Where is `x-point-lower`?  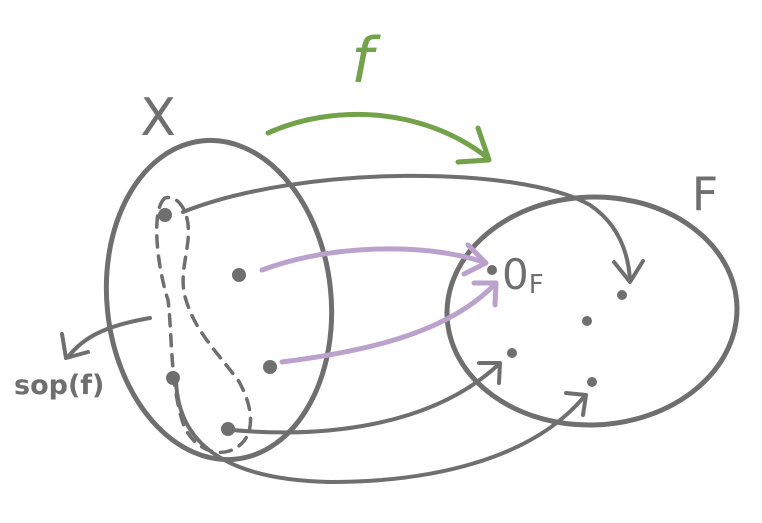
x-point-lower is located at coordinates (270, 367).